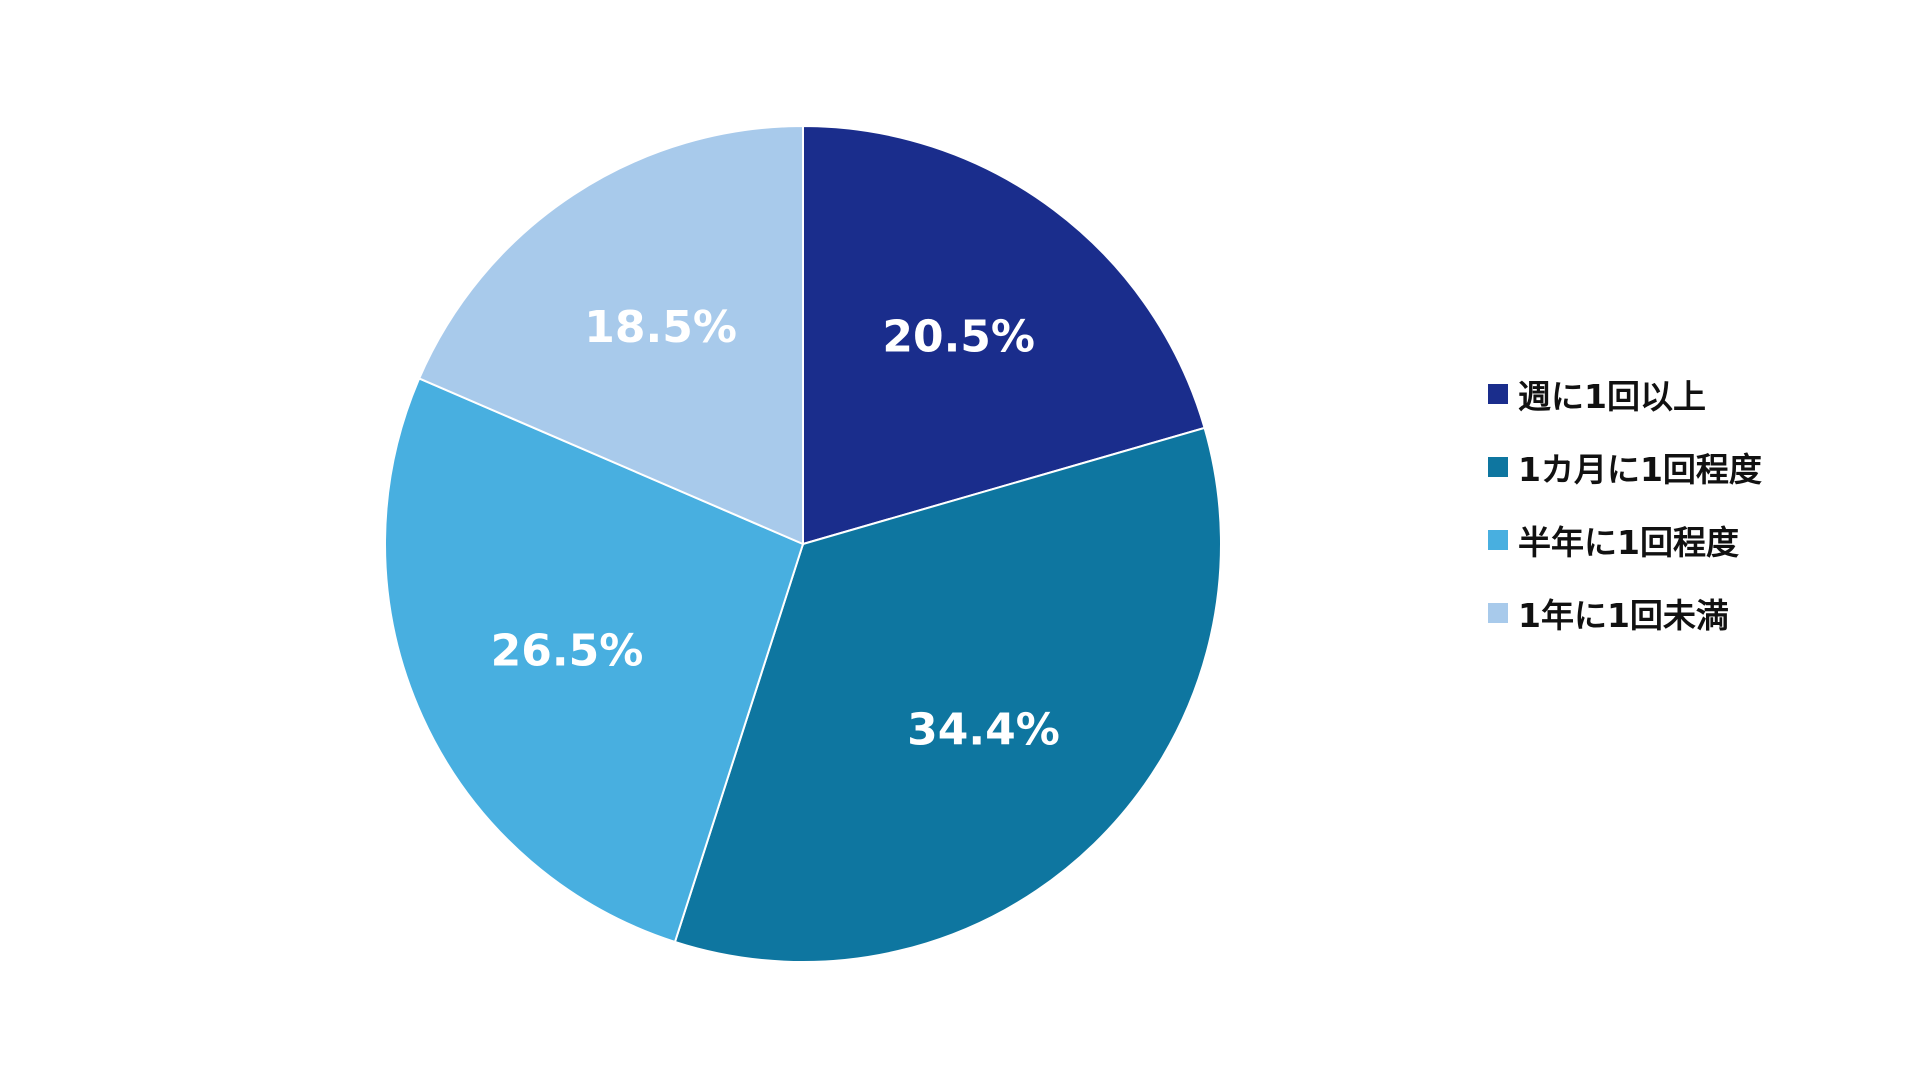 The height and width of the screenshot is (1080, 1920). What do you see at coordinates (1628, 542) in the screenshot?
I see `legend-label-half-yearly: 半年に1回程度` at bounding box center [1628, 542].